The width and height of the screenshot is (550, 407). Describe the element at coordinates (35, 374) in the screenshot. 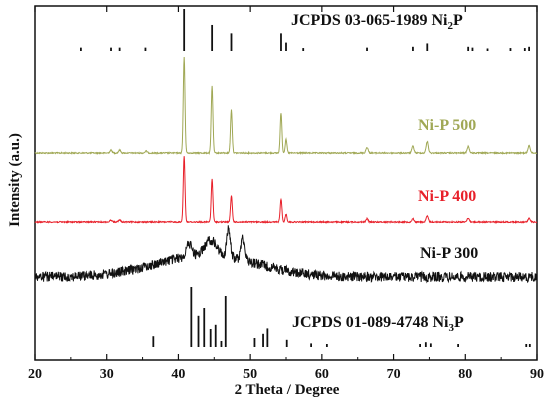

I see `x-tick-label-20: 20` at that location.